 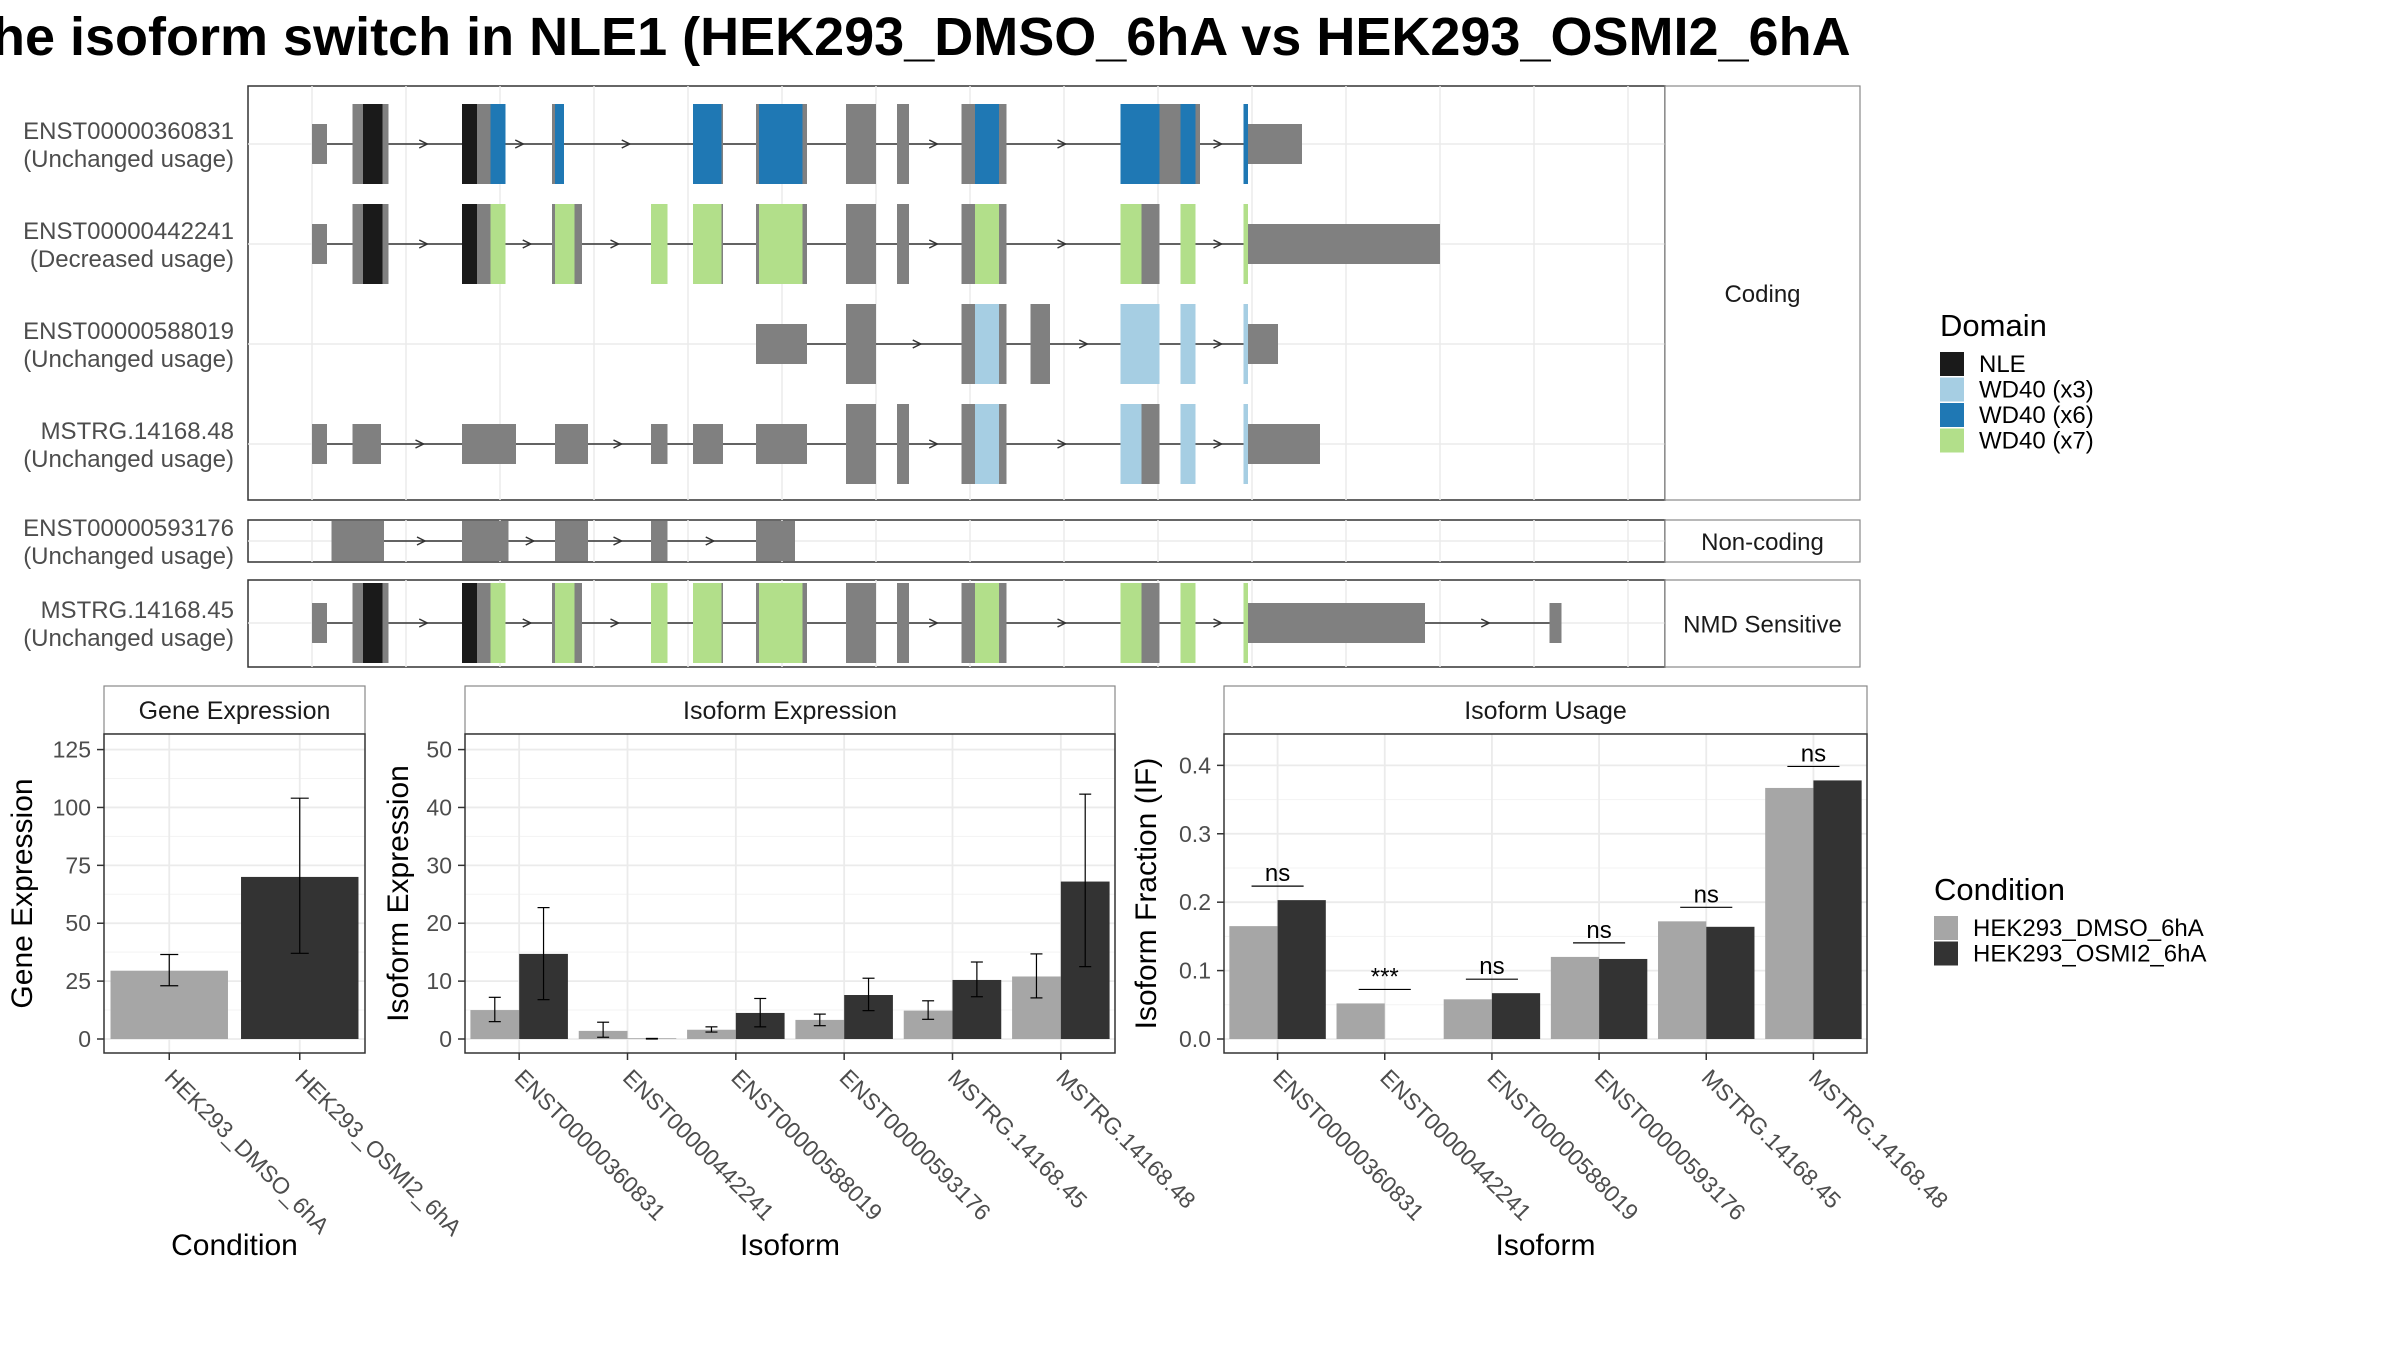 I want to click on isoform-usage-panel-bg, so click(x=1545, y=893).